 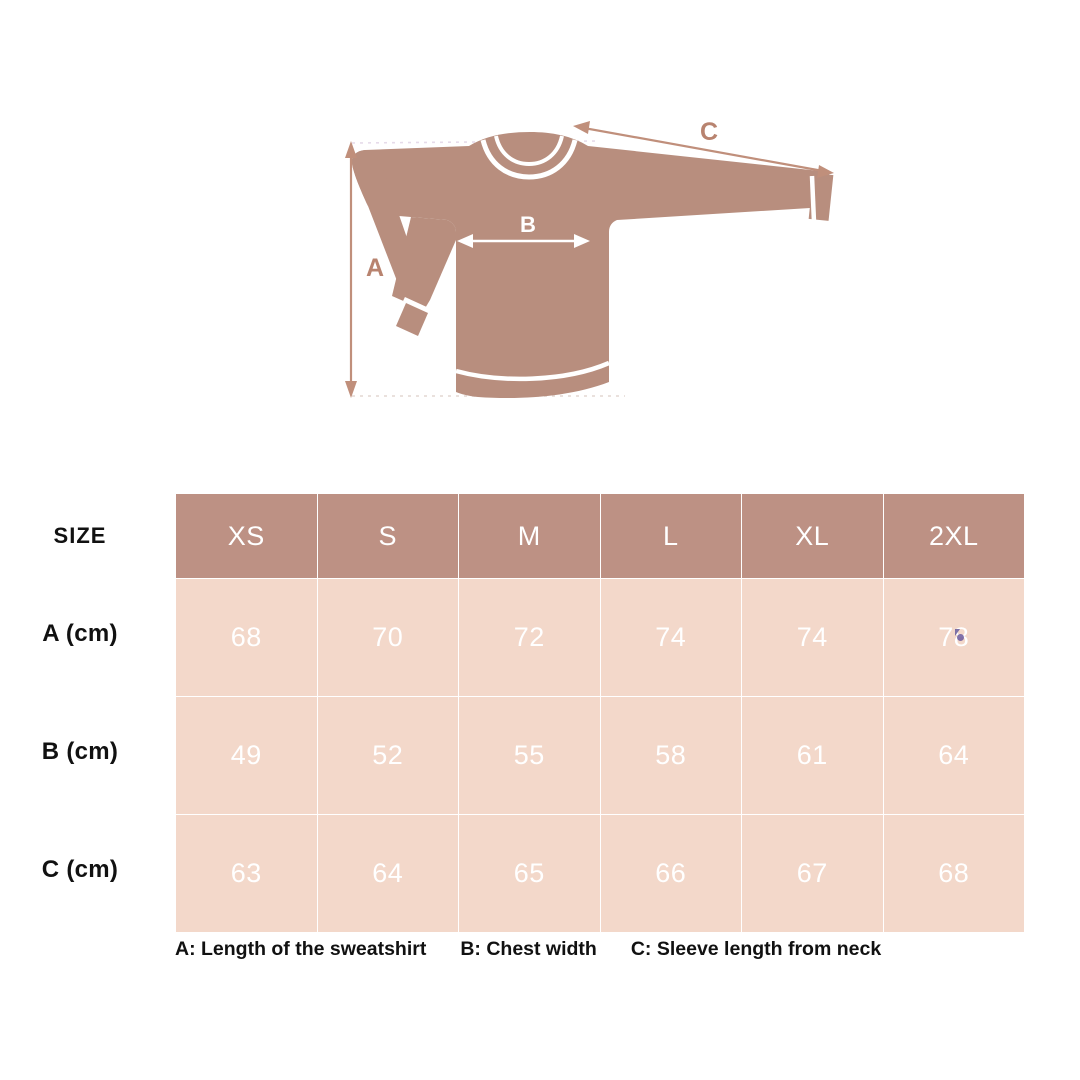 What do you see at coordinates (351, 269) in the screenshot?
I see `dimension-arrow-a` at bounding box center [351, 269].